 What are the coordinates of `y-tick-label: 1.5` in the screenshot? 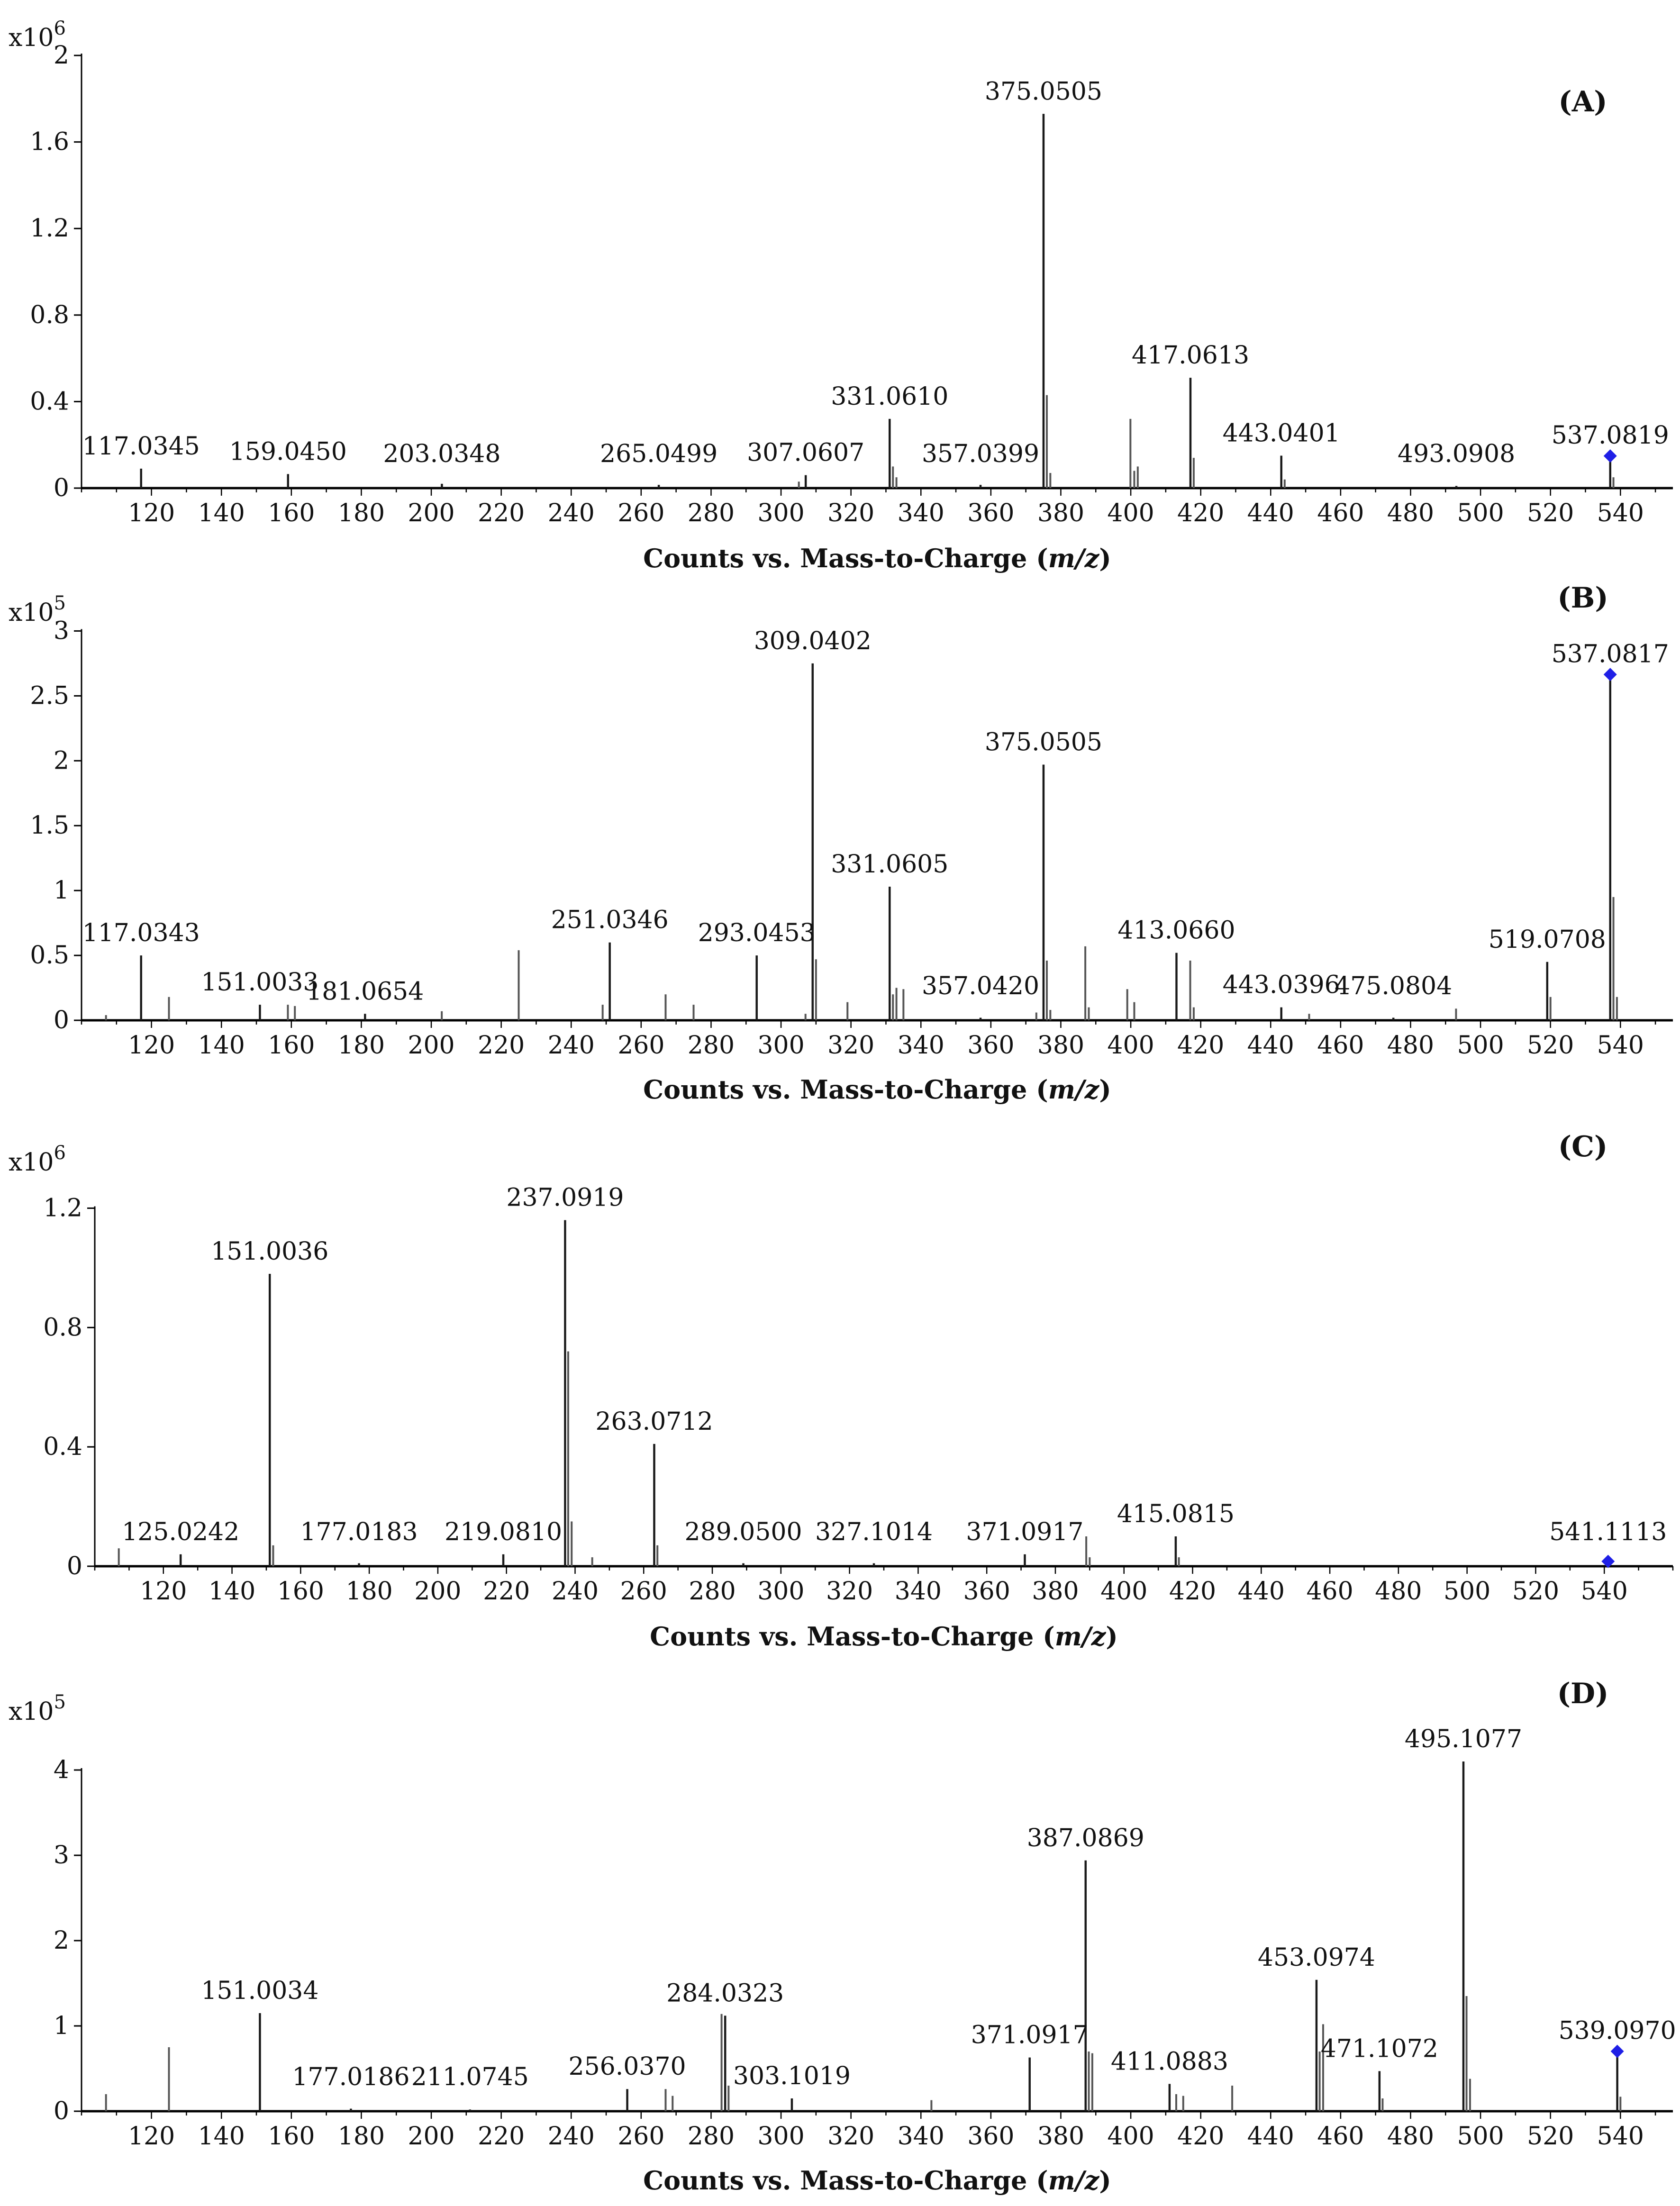 It's located at (49, 825).